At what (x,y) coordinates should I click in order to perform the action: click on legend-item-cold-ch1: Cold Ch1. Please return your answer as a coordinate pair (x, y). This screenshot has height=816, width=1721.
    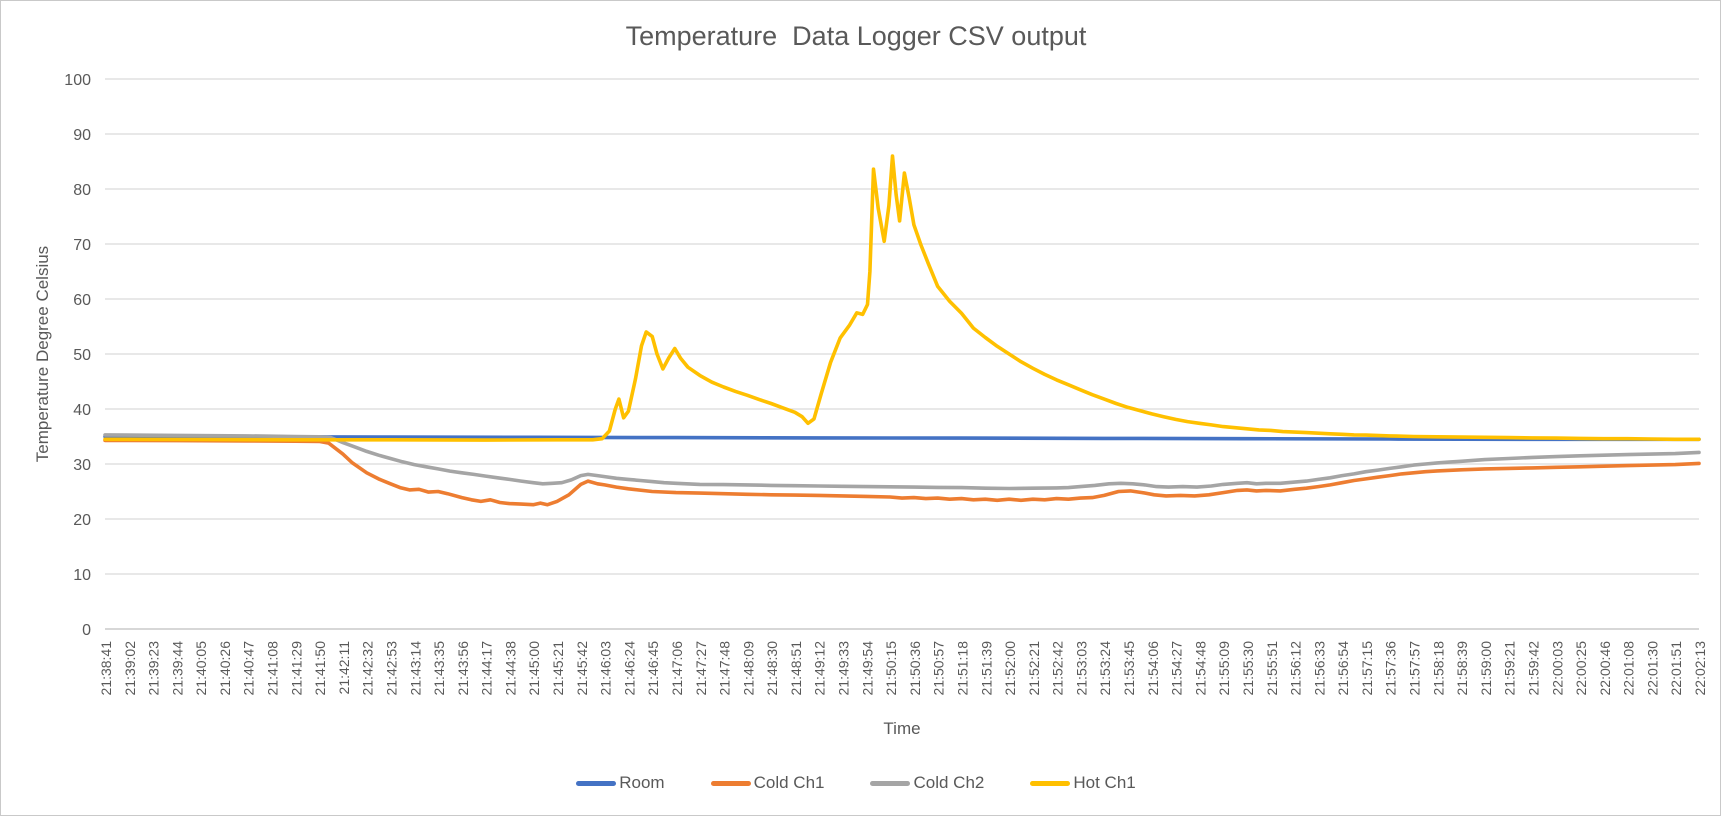
    Looking at the image, I should click on (767, 783).